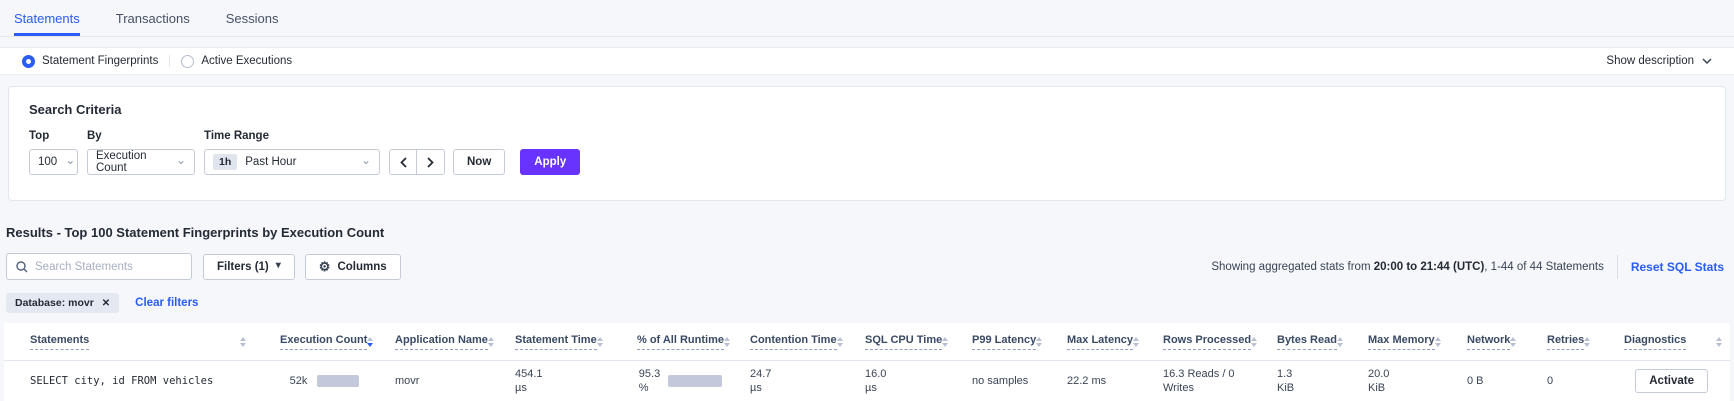 Image resolution: width=1734 pixels, height=401 pixels. I want to click on database-filter-chip: Database: movr ✕, so click(63, 303).